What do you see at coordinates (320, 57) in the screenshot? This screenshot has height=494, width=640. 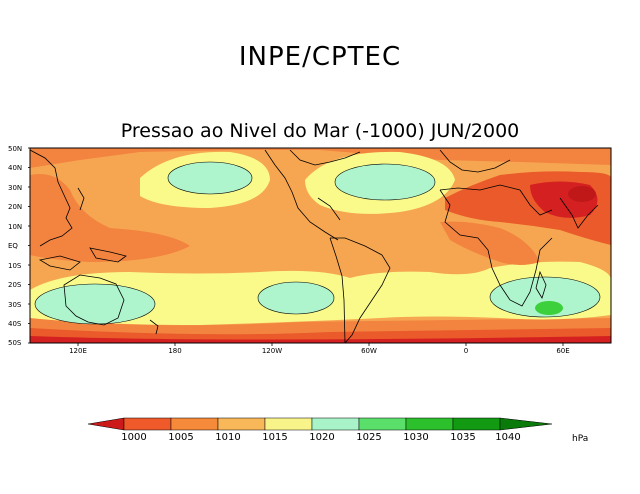 I see `main-title: INPE/CPTEC` at bounding box center [320, 57].